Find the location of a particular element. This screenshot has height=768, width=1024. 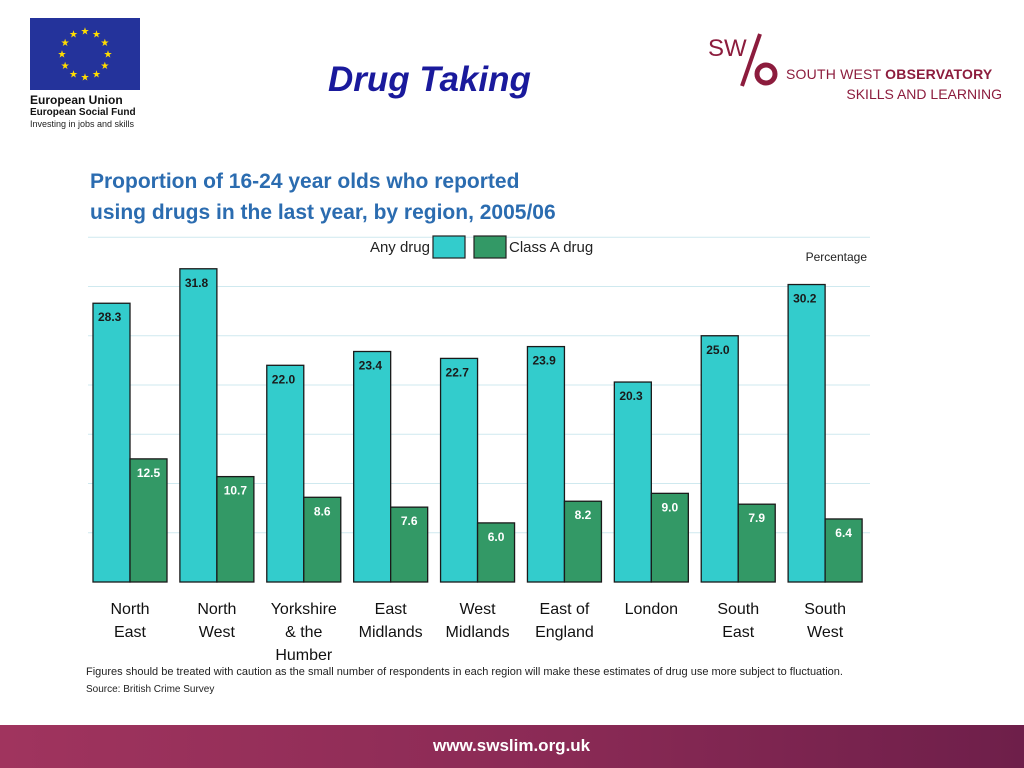

data-label: 31.8 is located at coordinates (197, 283).